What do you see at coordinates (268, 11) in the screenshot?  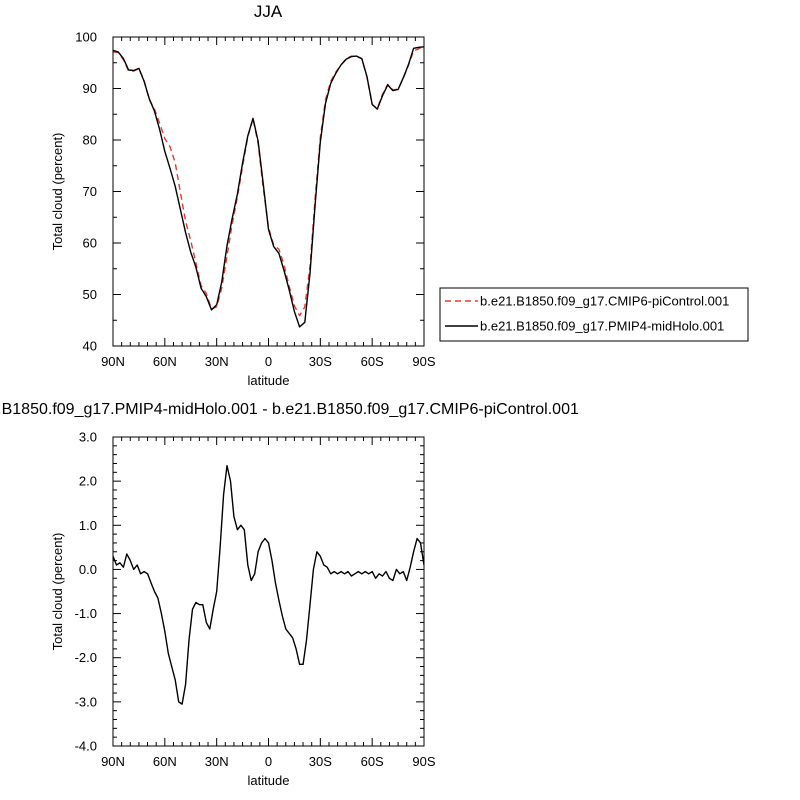 I see `top-chart-title: JJA` at bounding box center [268, 11].